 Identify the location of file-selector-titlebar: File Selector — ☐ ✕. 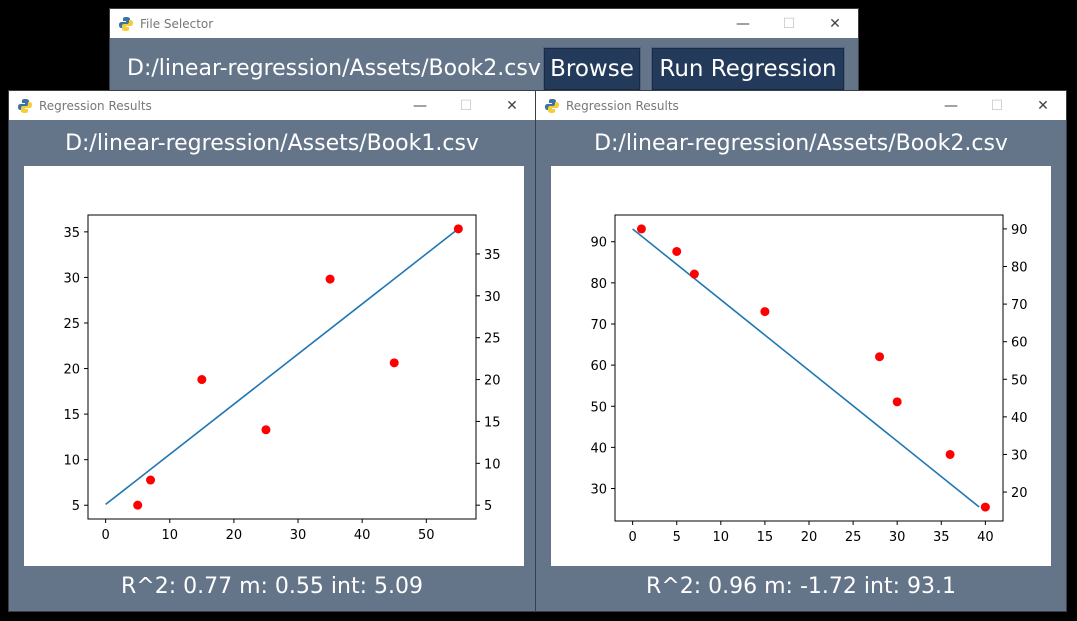
(484, 23).